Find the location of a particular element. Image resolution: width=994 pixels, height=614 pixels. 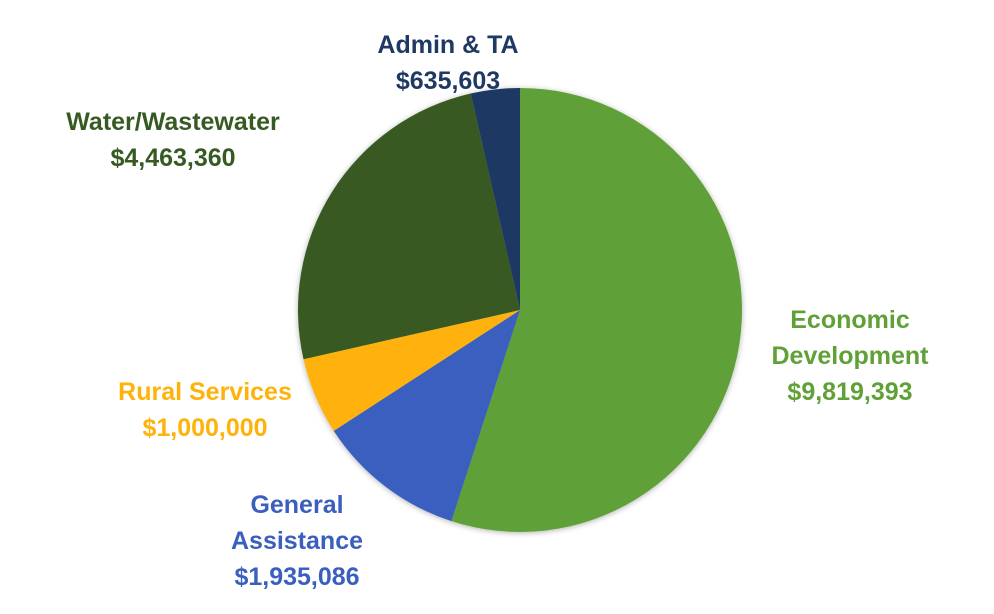

slice-label-water-wastewater: Water/Wastewater $4,463,360 is located at coordinates (173, 140).